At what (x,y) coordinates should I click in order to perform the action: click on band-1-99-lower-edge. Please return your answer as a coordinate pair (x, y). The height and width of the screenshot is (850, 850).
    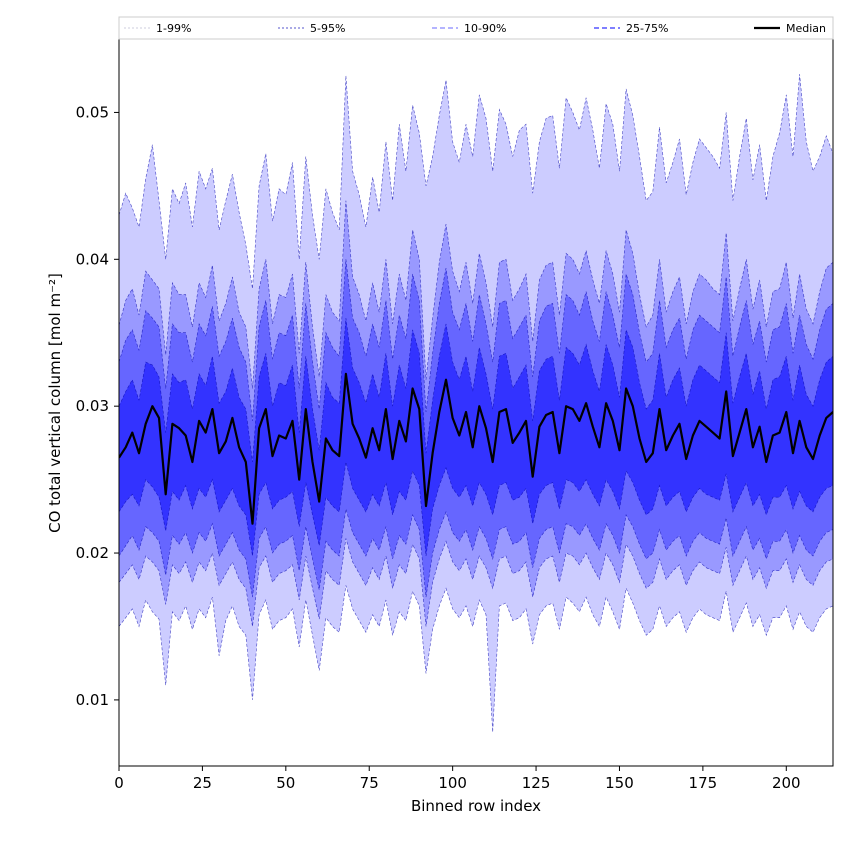
    Looking at the image, I should click on (476, 659).